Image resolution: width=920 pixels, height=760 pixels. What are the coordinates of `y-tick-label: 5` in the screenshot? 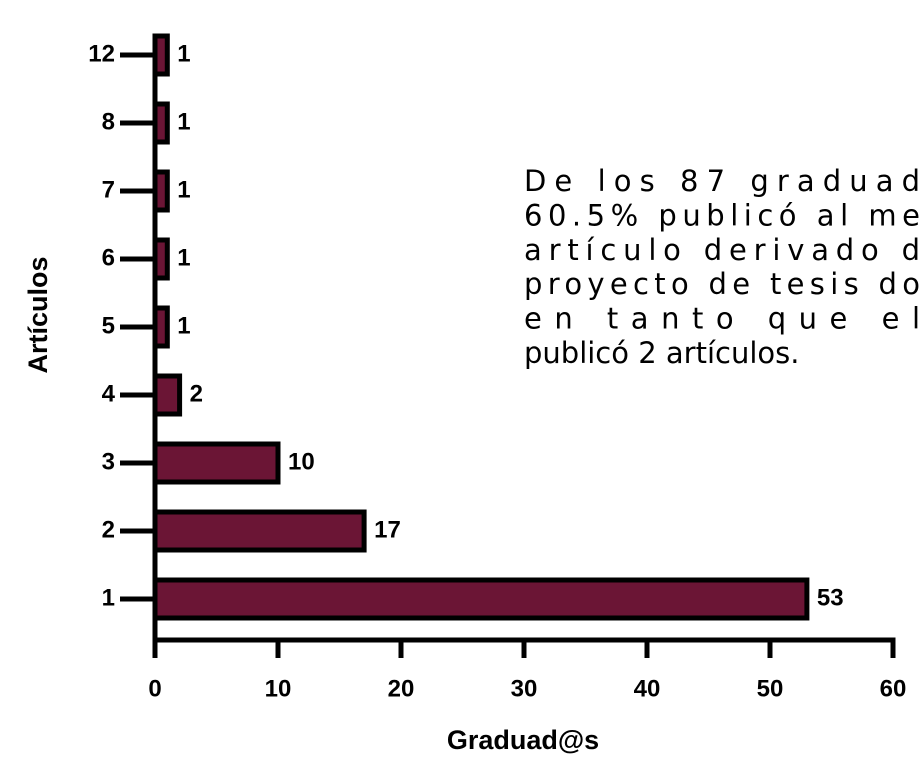 It's located at (108, 325).